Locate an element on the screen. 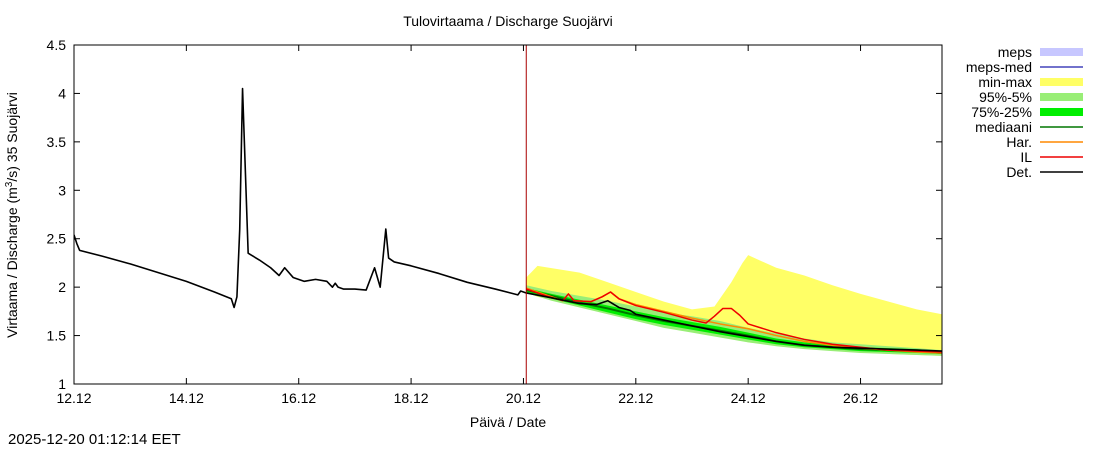 The width and height of the screenshot is (1100, 450). legend-entry: 75%-25% is located at coordinates (1027, 112).